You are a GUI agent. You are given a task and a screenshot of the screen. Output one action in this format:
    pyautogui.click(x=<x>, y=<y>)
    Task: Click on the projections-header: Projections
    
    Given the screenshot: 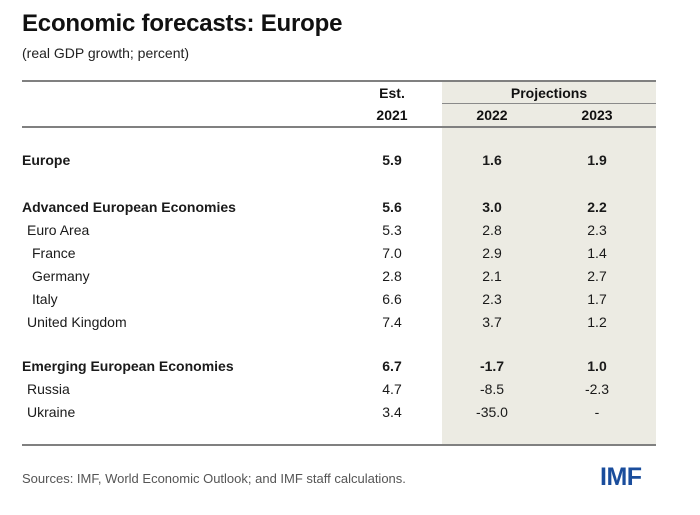 What is the action you would take?
    pyautogui.click(x=549, y=93)
    